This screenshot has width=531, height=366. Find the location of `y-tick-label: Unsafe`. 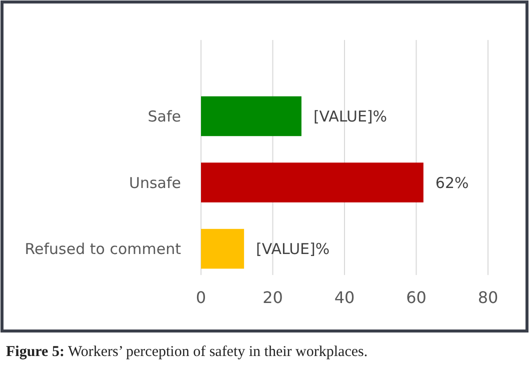

y-tick-label: Unsafe is located at coordinates (154, 183).